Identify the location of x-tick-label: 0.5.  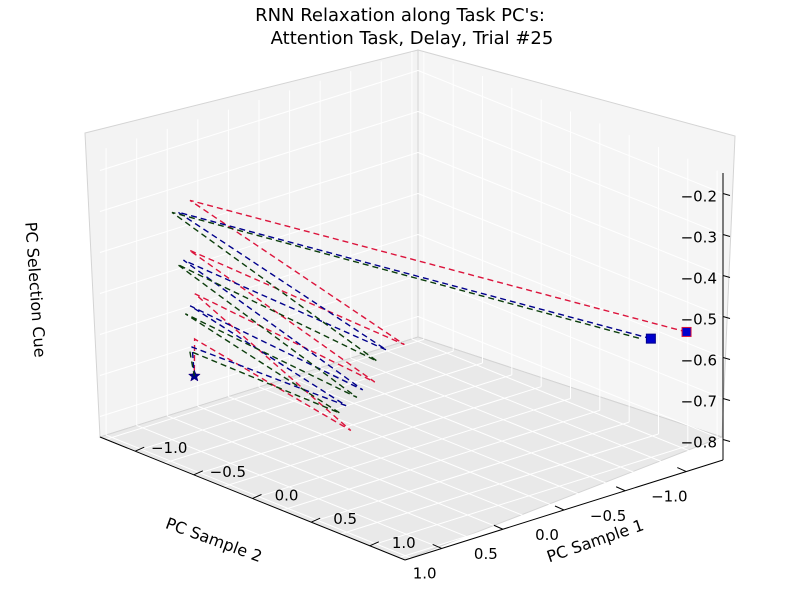
(345, 519).